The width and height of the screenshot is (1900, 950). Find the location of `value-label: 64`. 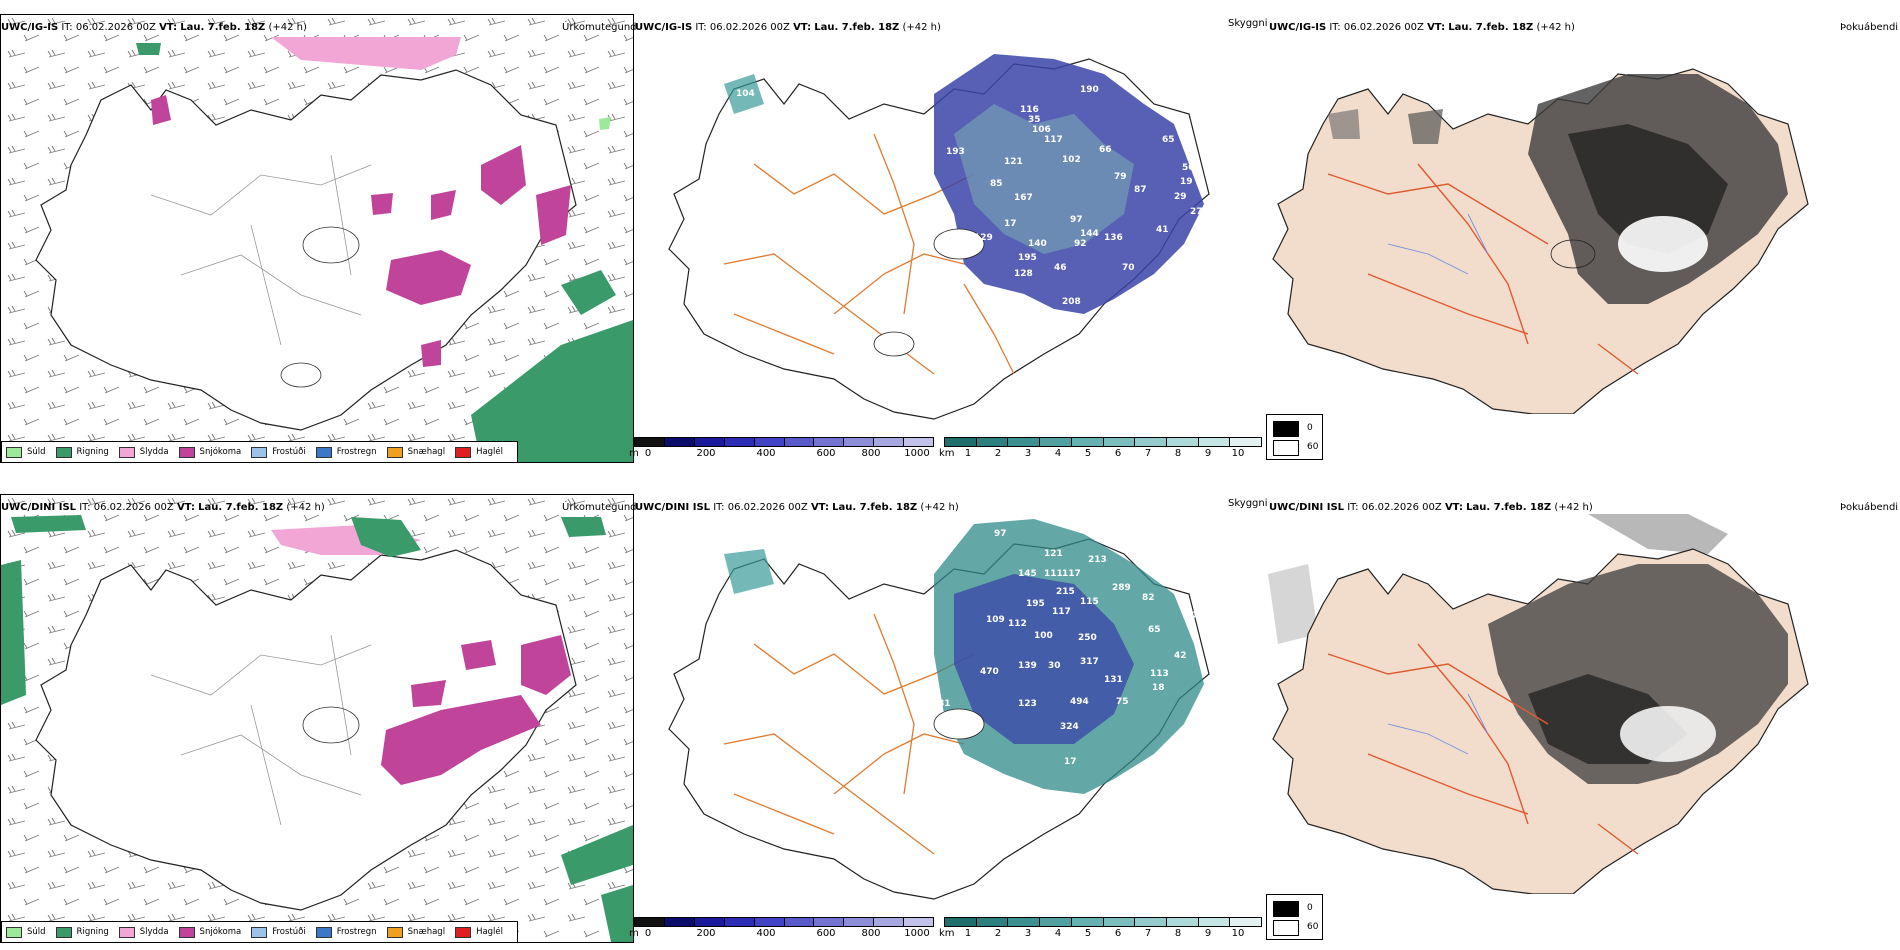

value-label: 64 is located at coordinates (792, 554).